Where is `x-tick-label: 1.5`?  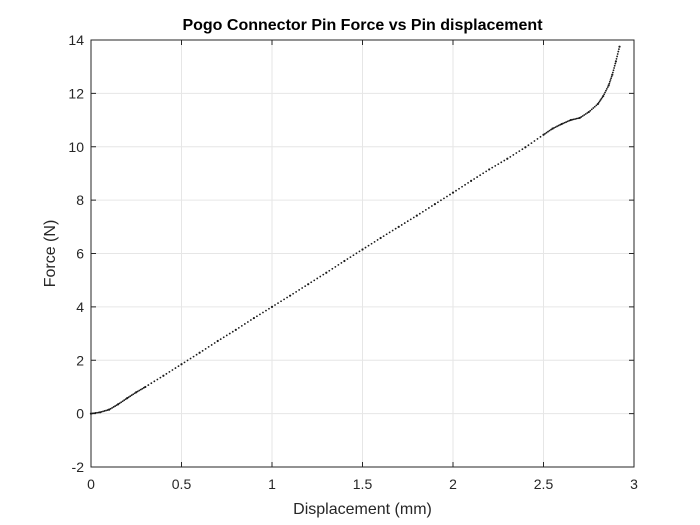 x-tick-label: 1.5 is located at coordinates (363, 484).